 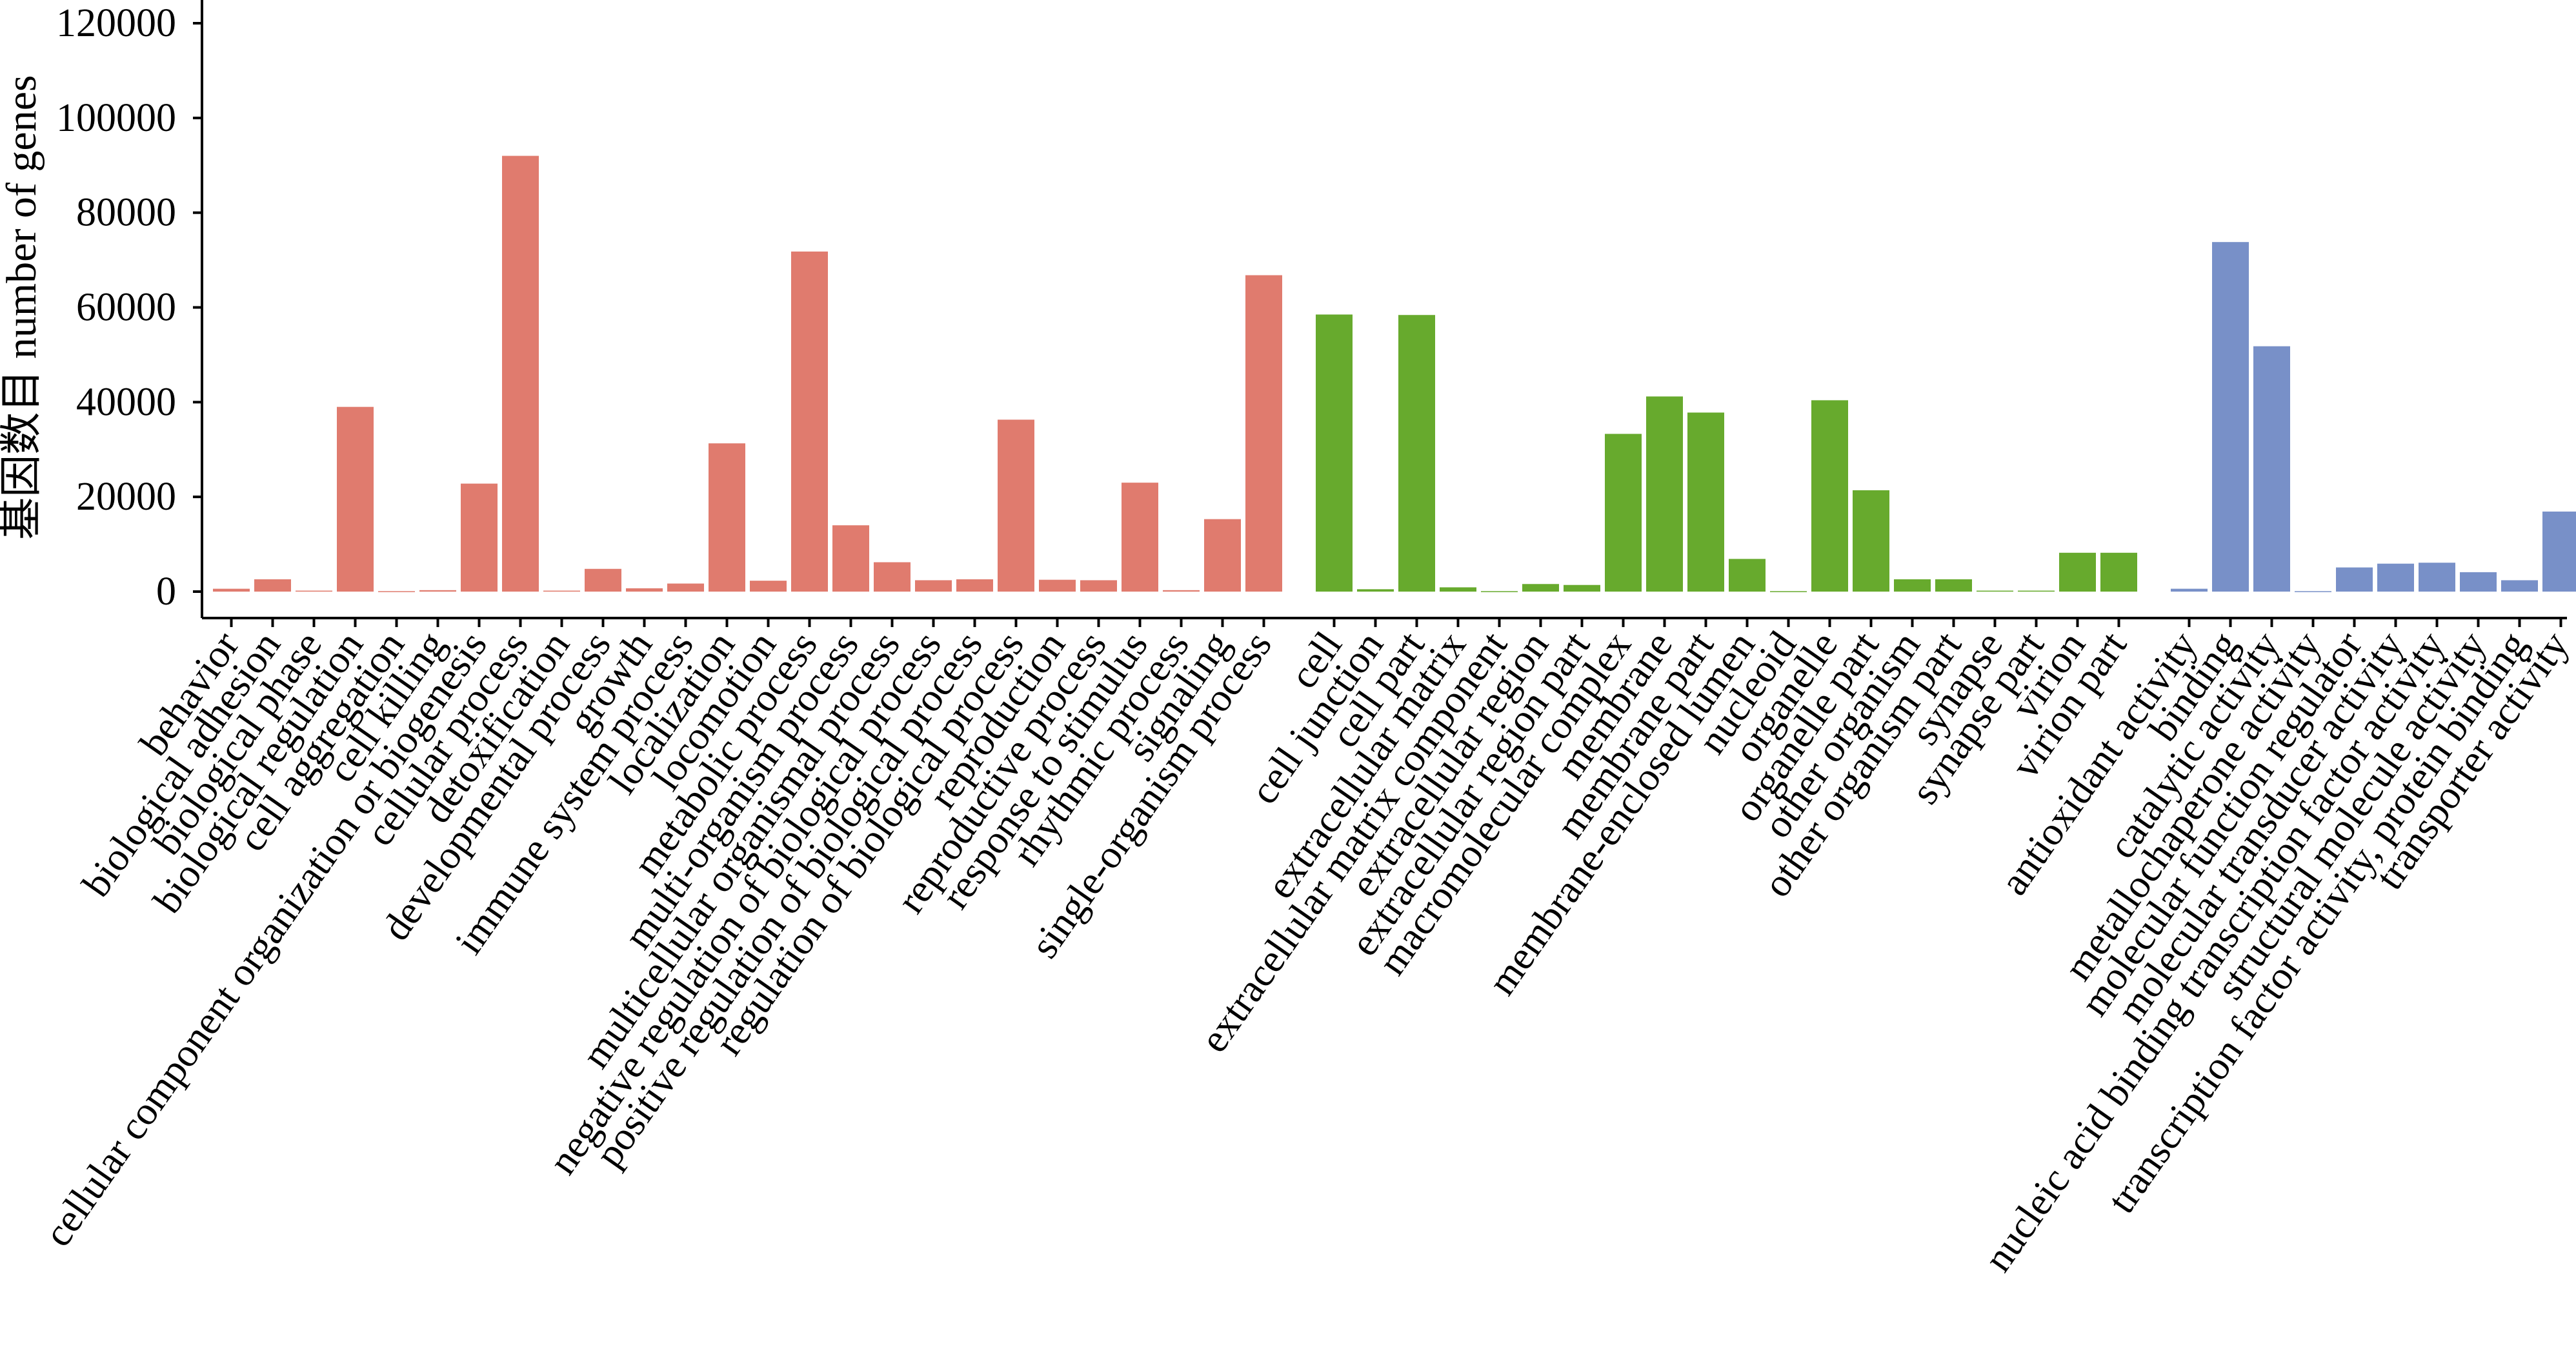 I want to click on bar-biological-phase, so click(x=314, y=591).